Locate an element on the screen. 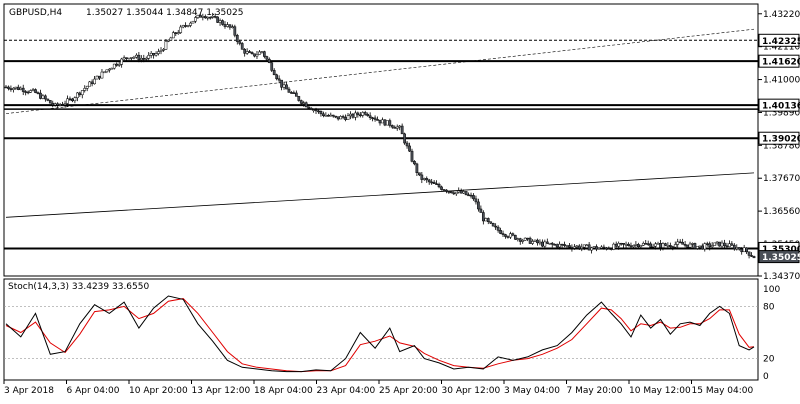 The height and width of the screenshot is (404, 800). price-tick-label: 1.34370 is located at coordinates (781, 277).